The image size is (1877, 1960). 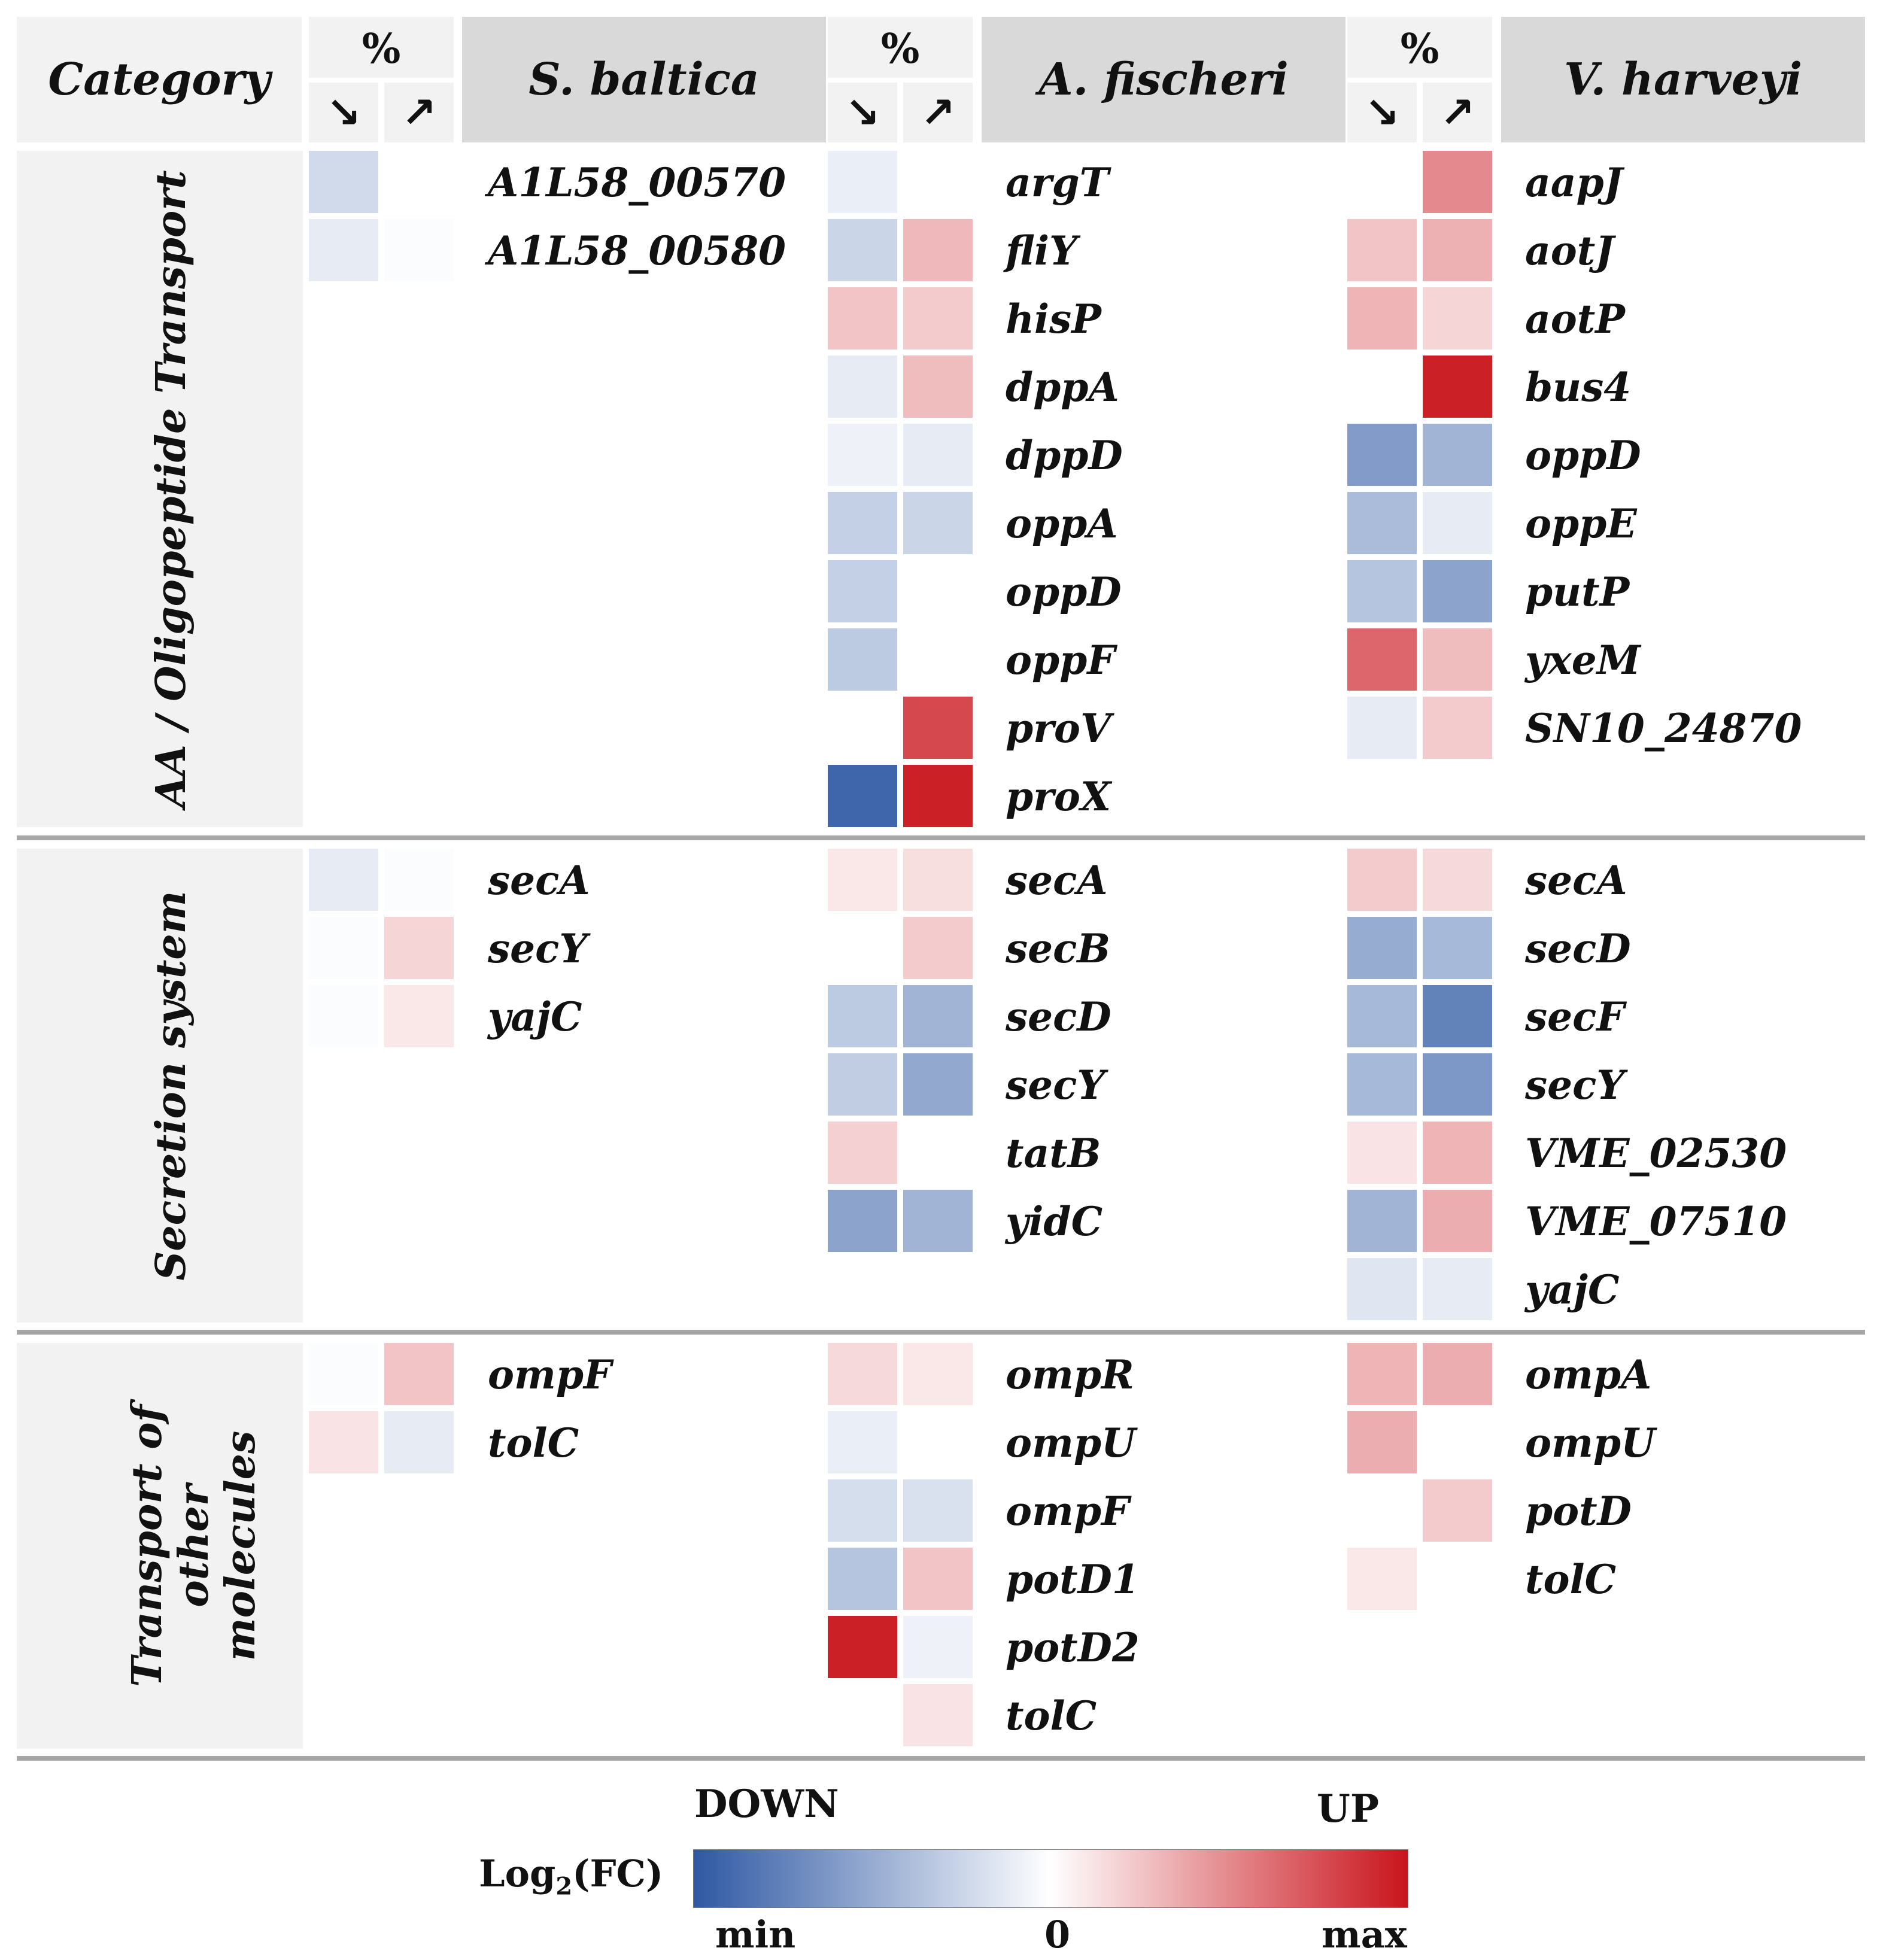 What do you see at coordinates (1054, 1221) in the screenshot?
I see `gene-label: yidC` at bounding box center [1054, 1221].